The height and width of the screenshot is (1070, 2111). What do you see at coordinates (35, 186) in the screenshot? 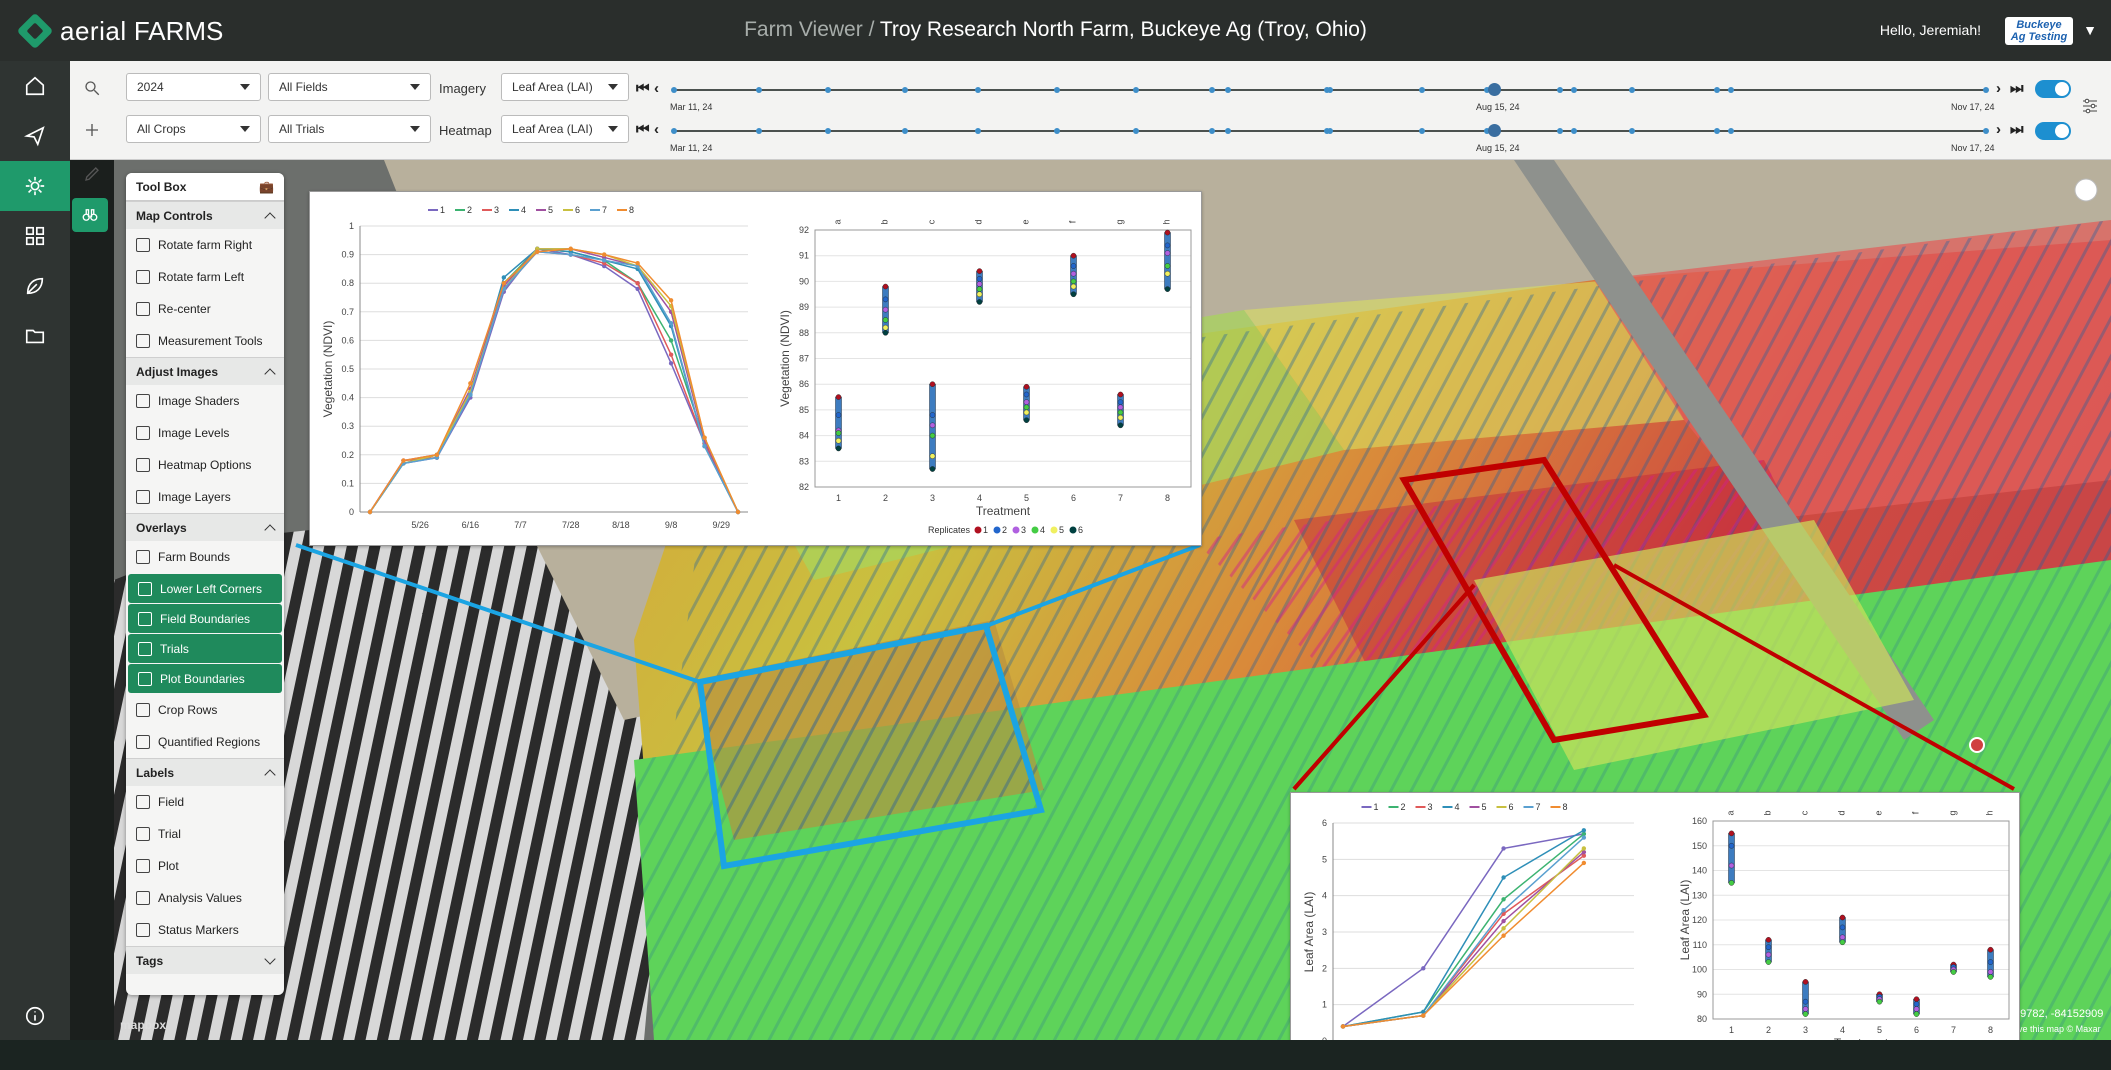
I see `drone-icon` at bounding box center [35, 186].